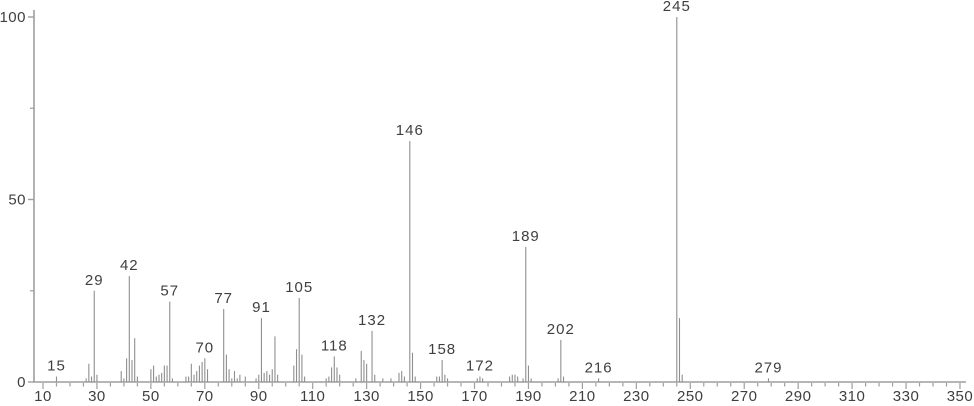 Image resolution: width=974 pixels, height=406 pixels. What do you see at coordinates (261, 307) in the screenshot?
I see `peak-label: 91` at bounding box center [261, 307].